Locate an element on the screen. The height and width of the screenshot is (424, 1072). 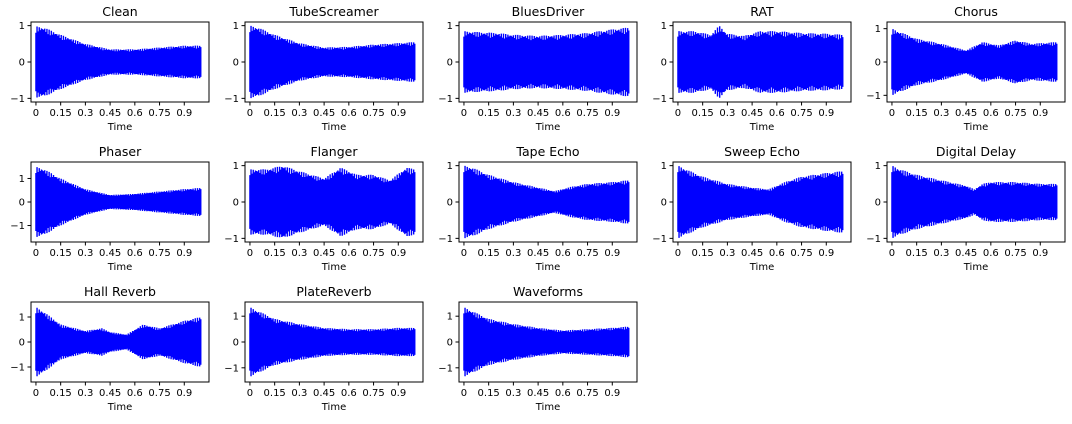
subplot-title: TubeScreamer is located at coordinates (333, 11).